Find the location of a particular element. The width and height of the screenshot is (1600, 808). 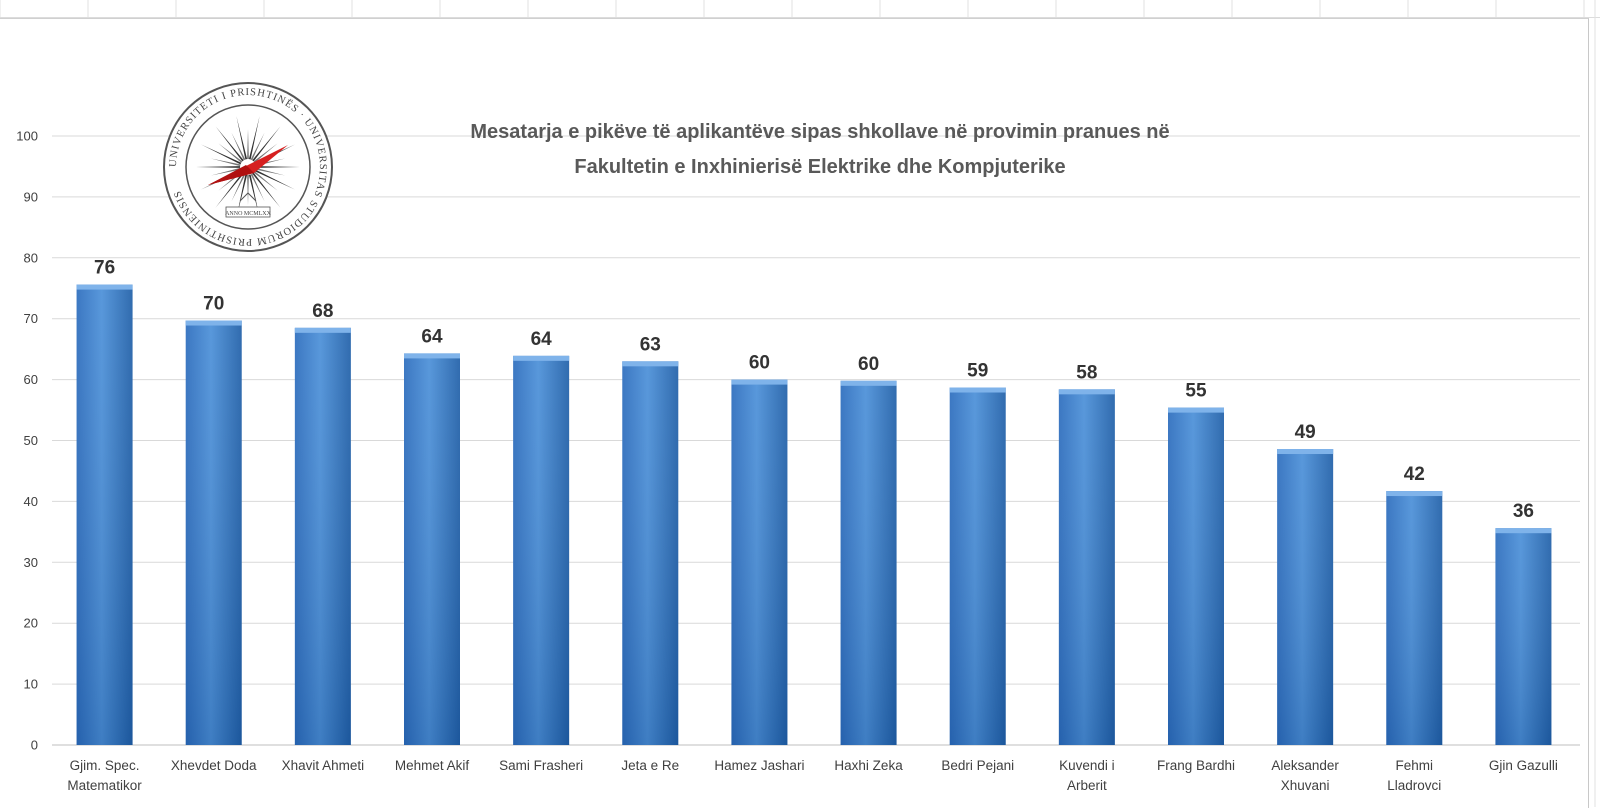

logo-year-text: ANNO MCMLXX is located at coordinates (248, 214).